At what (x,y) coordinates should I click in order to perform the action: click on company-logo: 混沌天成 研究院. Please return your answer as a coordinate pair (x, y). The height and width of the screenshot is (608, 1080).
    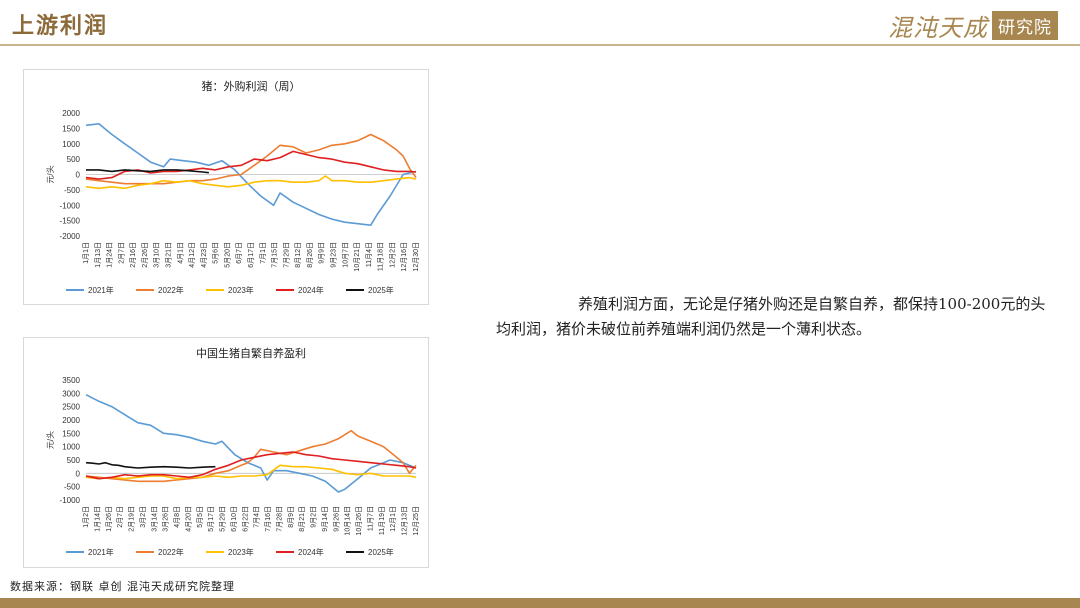
    Looking at the image, I should click on (973, 25).